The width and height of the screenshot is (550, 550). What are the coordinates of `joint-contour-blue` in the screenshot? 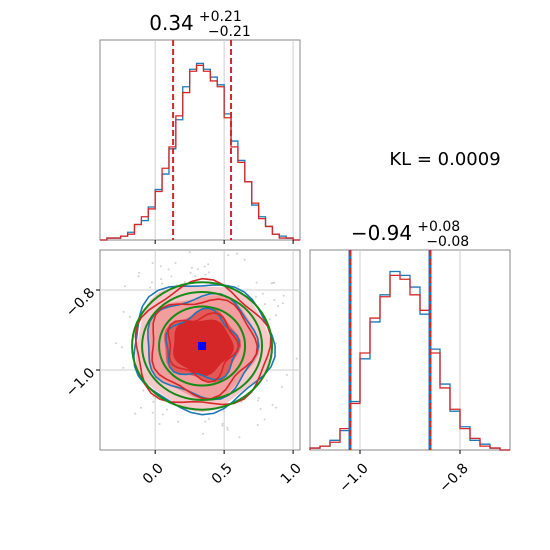 It's located at (202, 344).